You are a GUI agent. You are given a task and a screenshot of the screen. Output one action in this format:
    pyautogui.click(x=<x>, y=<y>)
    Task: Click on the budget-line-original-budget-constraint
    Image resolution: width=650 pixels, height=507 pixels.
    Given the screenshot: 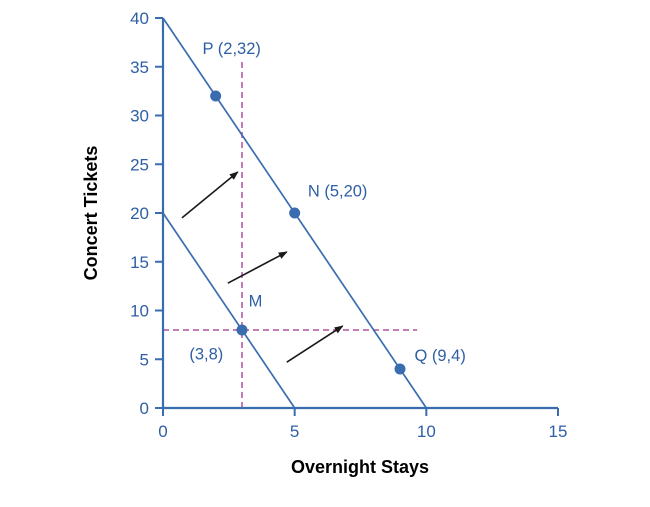 What is the action you would take?
    pyautogui.click(x=229, y=310)
    